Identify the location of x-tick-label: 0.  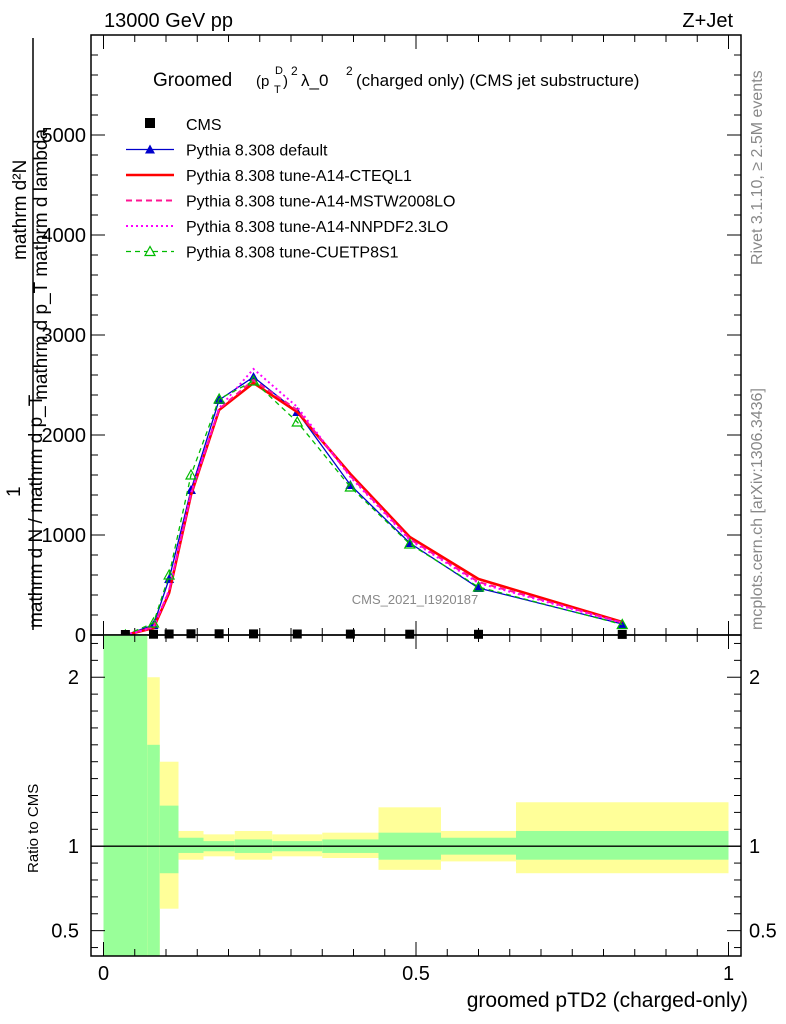
(103, 974).